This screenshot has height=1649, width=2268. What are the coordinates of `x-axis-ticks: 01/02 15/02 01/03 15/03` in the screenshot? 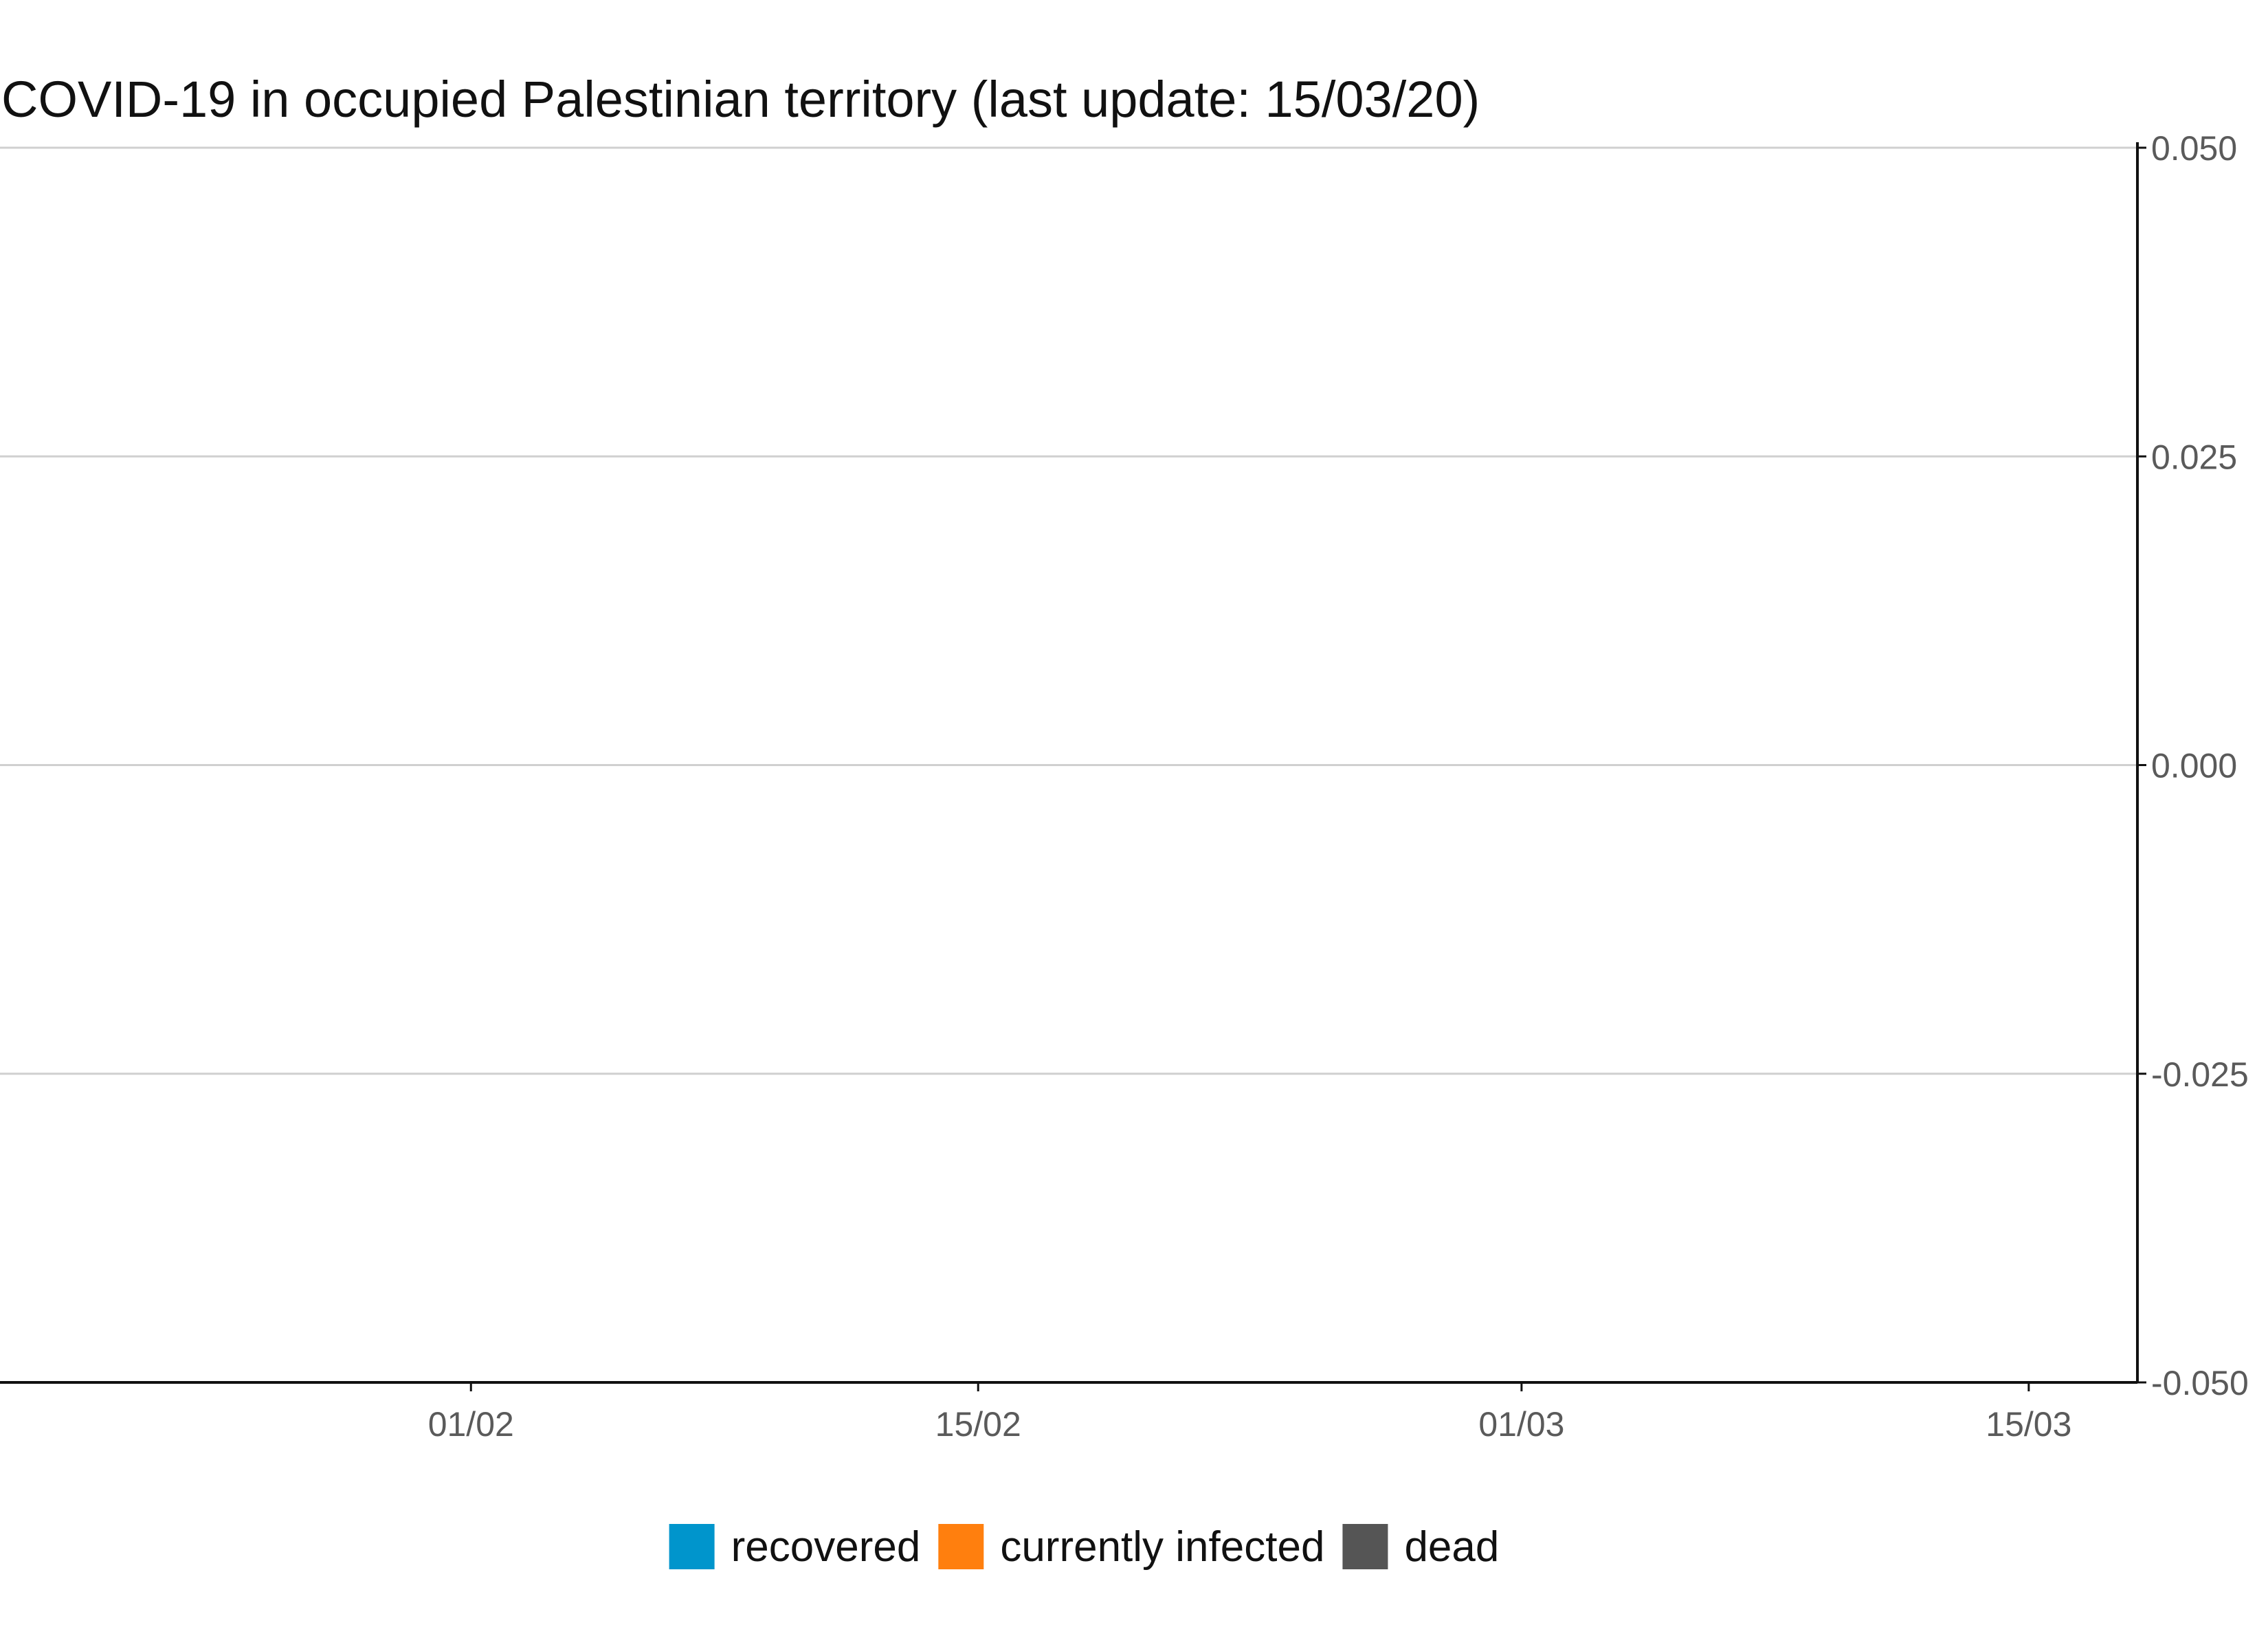 It's located at (1249, 1413).